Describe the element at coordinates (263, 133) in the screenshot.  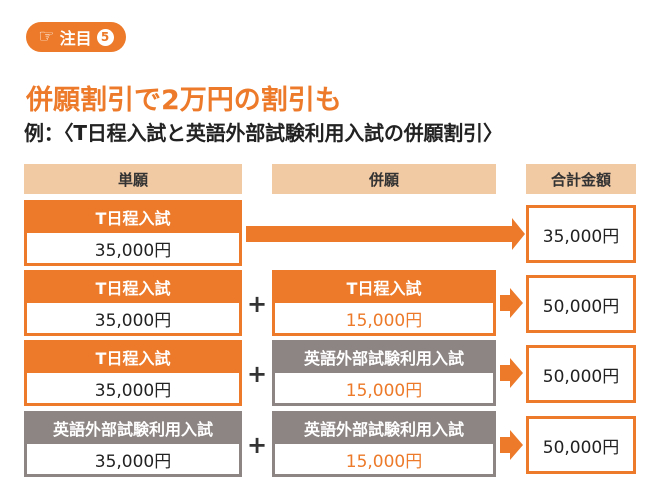
I see `subheadline: 例：〈T日程入試と英語外部試験利用入試の併願割引〉` at that location.